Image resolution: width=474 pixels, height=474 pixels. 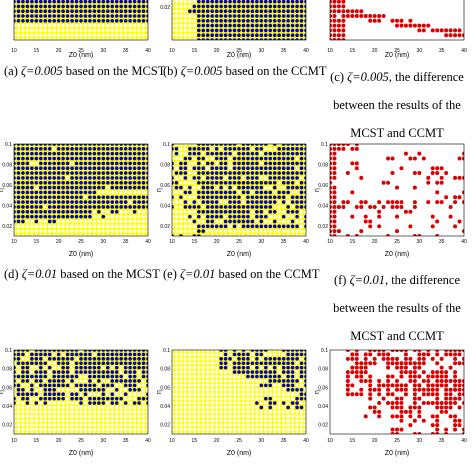 I want to click on y-axis-label: η, so click(x=2, y=190).